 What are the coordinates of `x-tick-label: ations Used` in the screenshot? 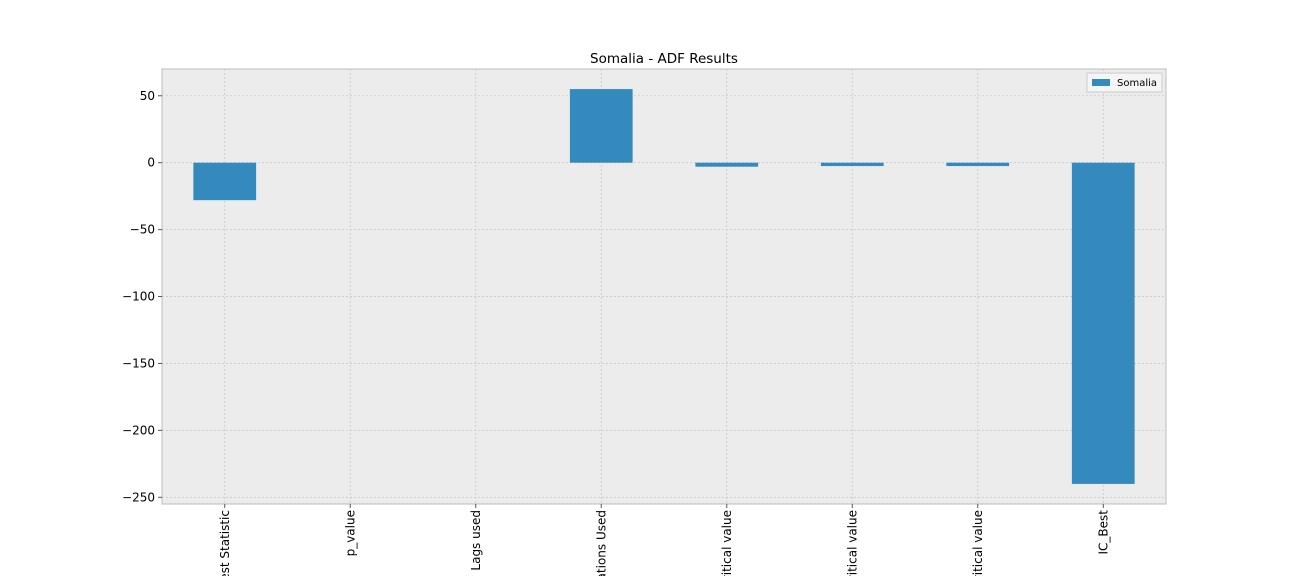 It's located at (601, 543).